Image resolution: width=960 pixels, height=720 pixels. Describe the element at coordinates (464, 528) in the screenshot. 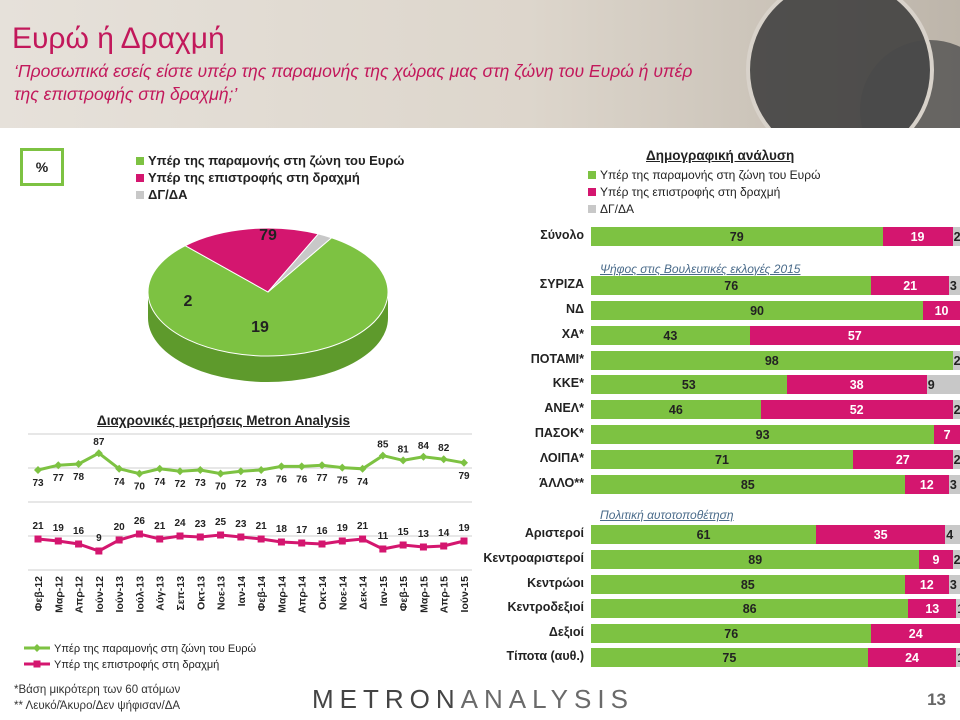

I see `data-label: 19` at that location.